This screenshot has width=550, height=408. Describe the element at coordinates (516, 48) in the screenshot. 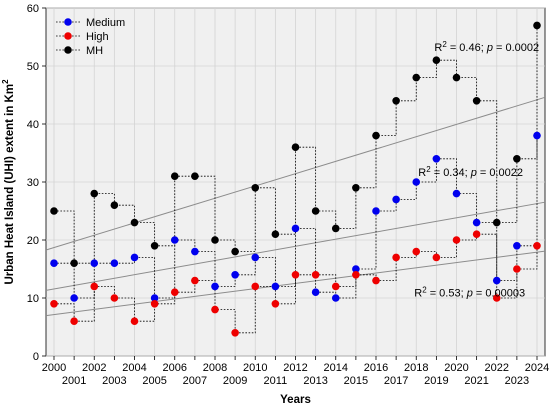

I see `p-value: = 0.0002` at that location.